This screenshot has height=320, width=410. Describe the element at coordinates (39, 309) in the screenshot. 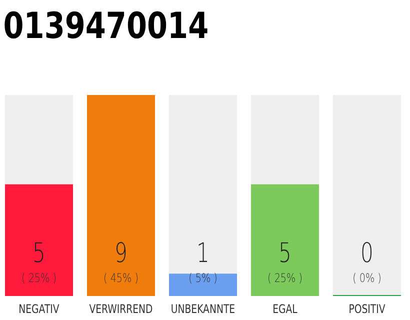

I see `x-tick-label: NEGATIV` at that location.